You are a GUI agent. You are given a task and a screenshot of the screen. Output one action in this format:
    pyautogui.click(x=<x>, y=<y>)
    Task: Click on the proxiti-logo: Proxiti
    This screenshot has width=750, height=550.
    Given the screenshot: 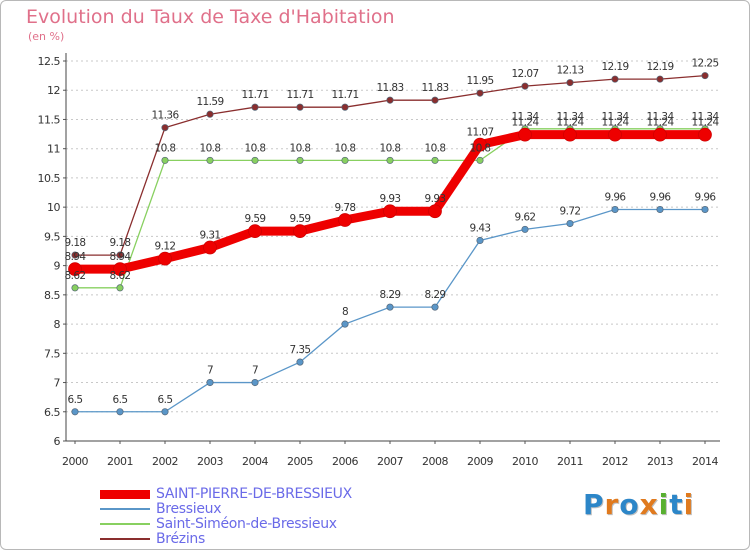 What is the action you would take?
    pyautogui.click(x=638, y=504)
    